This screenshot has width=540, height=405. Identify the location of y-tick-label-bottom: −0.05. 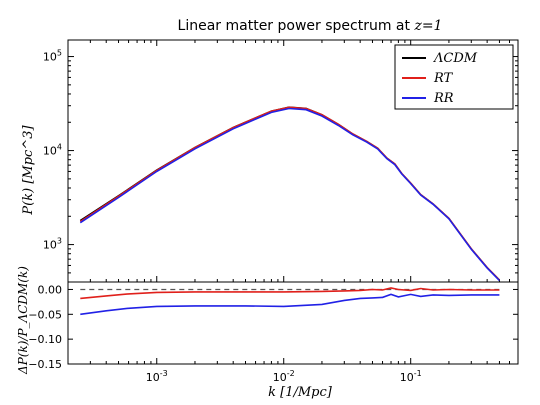
(45, 314).